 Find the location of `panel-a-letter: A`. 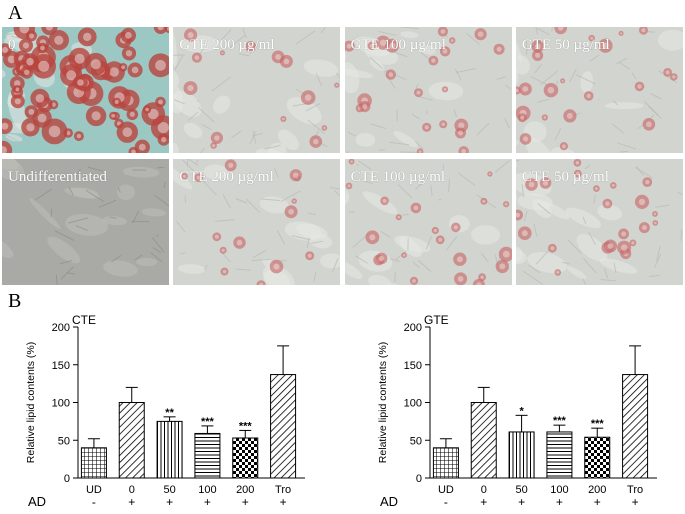

panel-a-letter: A is located at coordinates (15, 13).